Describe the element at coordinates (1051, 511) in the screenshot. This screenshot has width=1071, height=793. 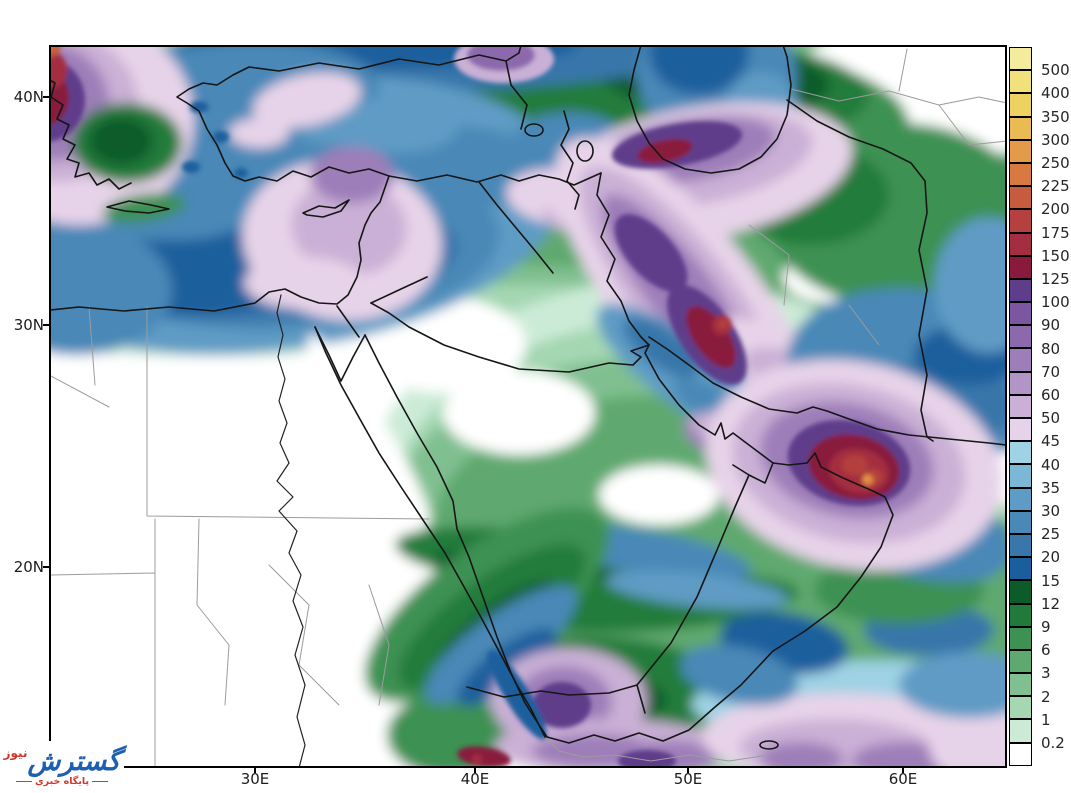
I see `legend-value-label: 30` at that location.